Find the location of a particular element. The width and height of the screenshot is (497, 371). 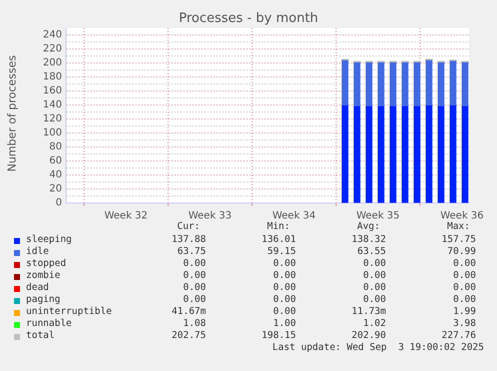

text: 138.32 is located at coordinates (369, 239).